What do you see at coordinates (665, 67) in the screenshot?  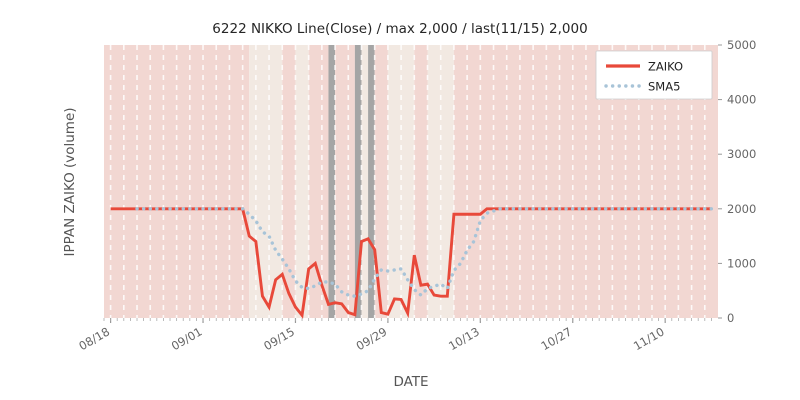 I see `legend-label-zaiko: ZAIKO` at bounding box center [665, 67].